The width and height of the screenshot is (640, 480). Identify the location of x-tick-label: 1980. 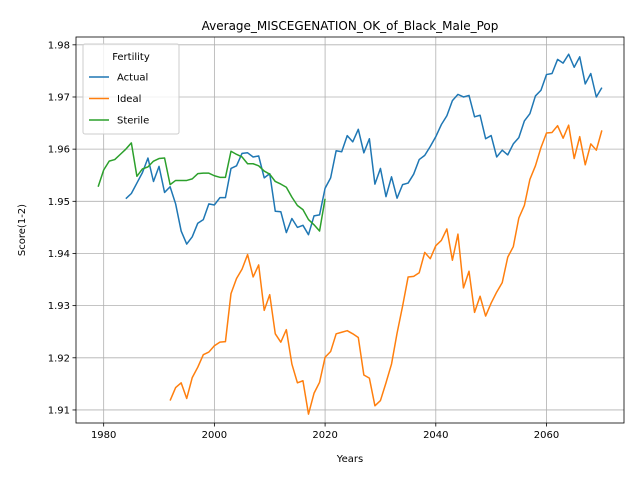
(103, 435).